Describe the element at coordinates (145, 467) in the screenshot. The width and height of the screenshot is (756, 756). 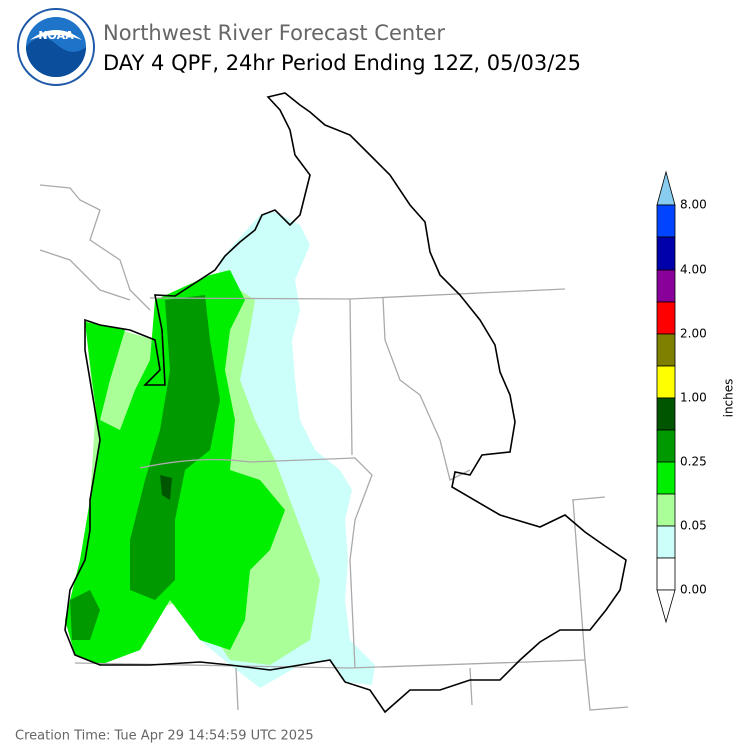
I see `qpf-dark-green` at that location.